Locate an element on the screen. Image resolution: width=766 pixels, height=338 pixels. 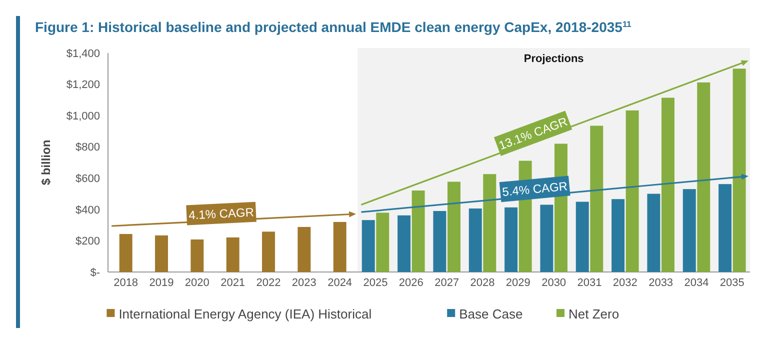
y-tick-label: $1,000 is located at coordinates (83, 116).